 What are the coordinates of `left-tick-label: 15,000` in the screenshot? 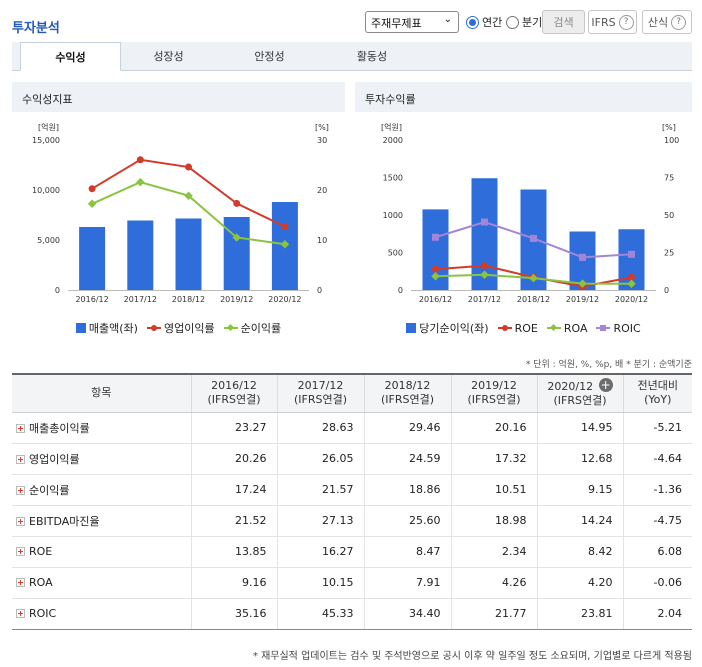 It's located at (46, 140).